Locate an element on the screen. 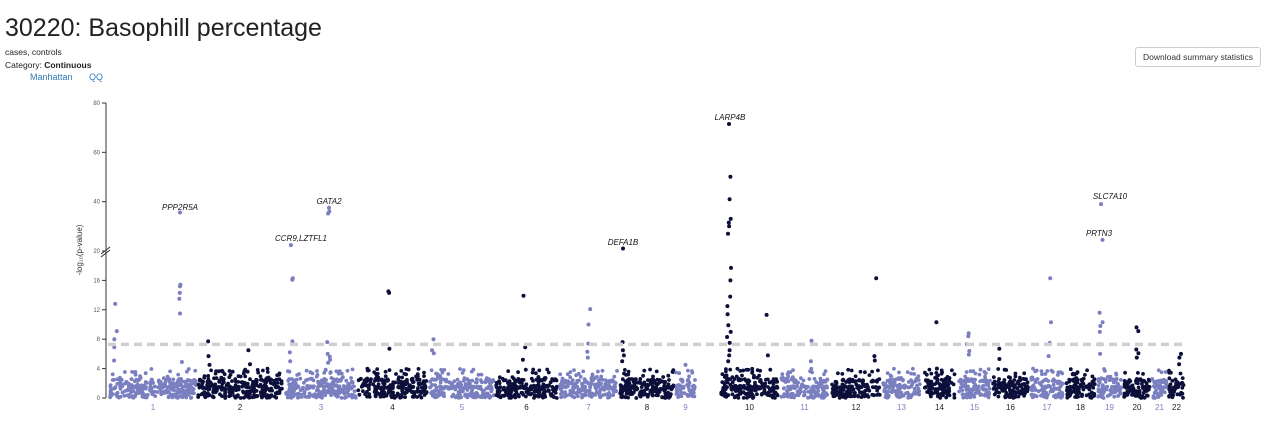 The height and width of the screenshot is (429, 1266). tab-qq: QQ is located at coordinates (96, 77).